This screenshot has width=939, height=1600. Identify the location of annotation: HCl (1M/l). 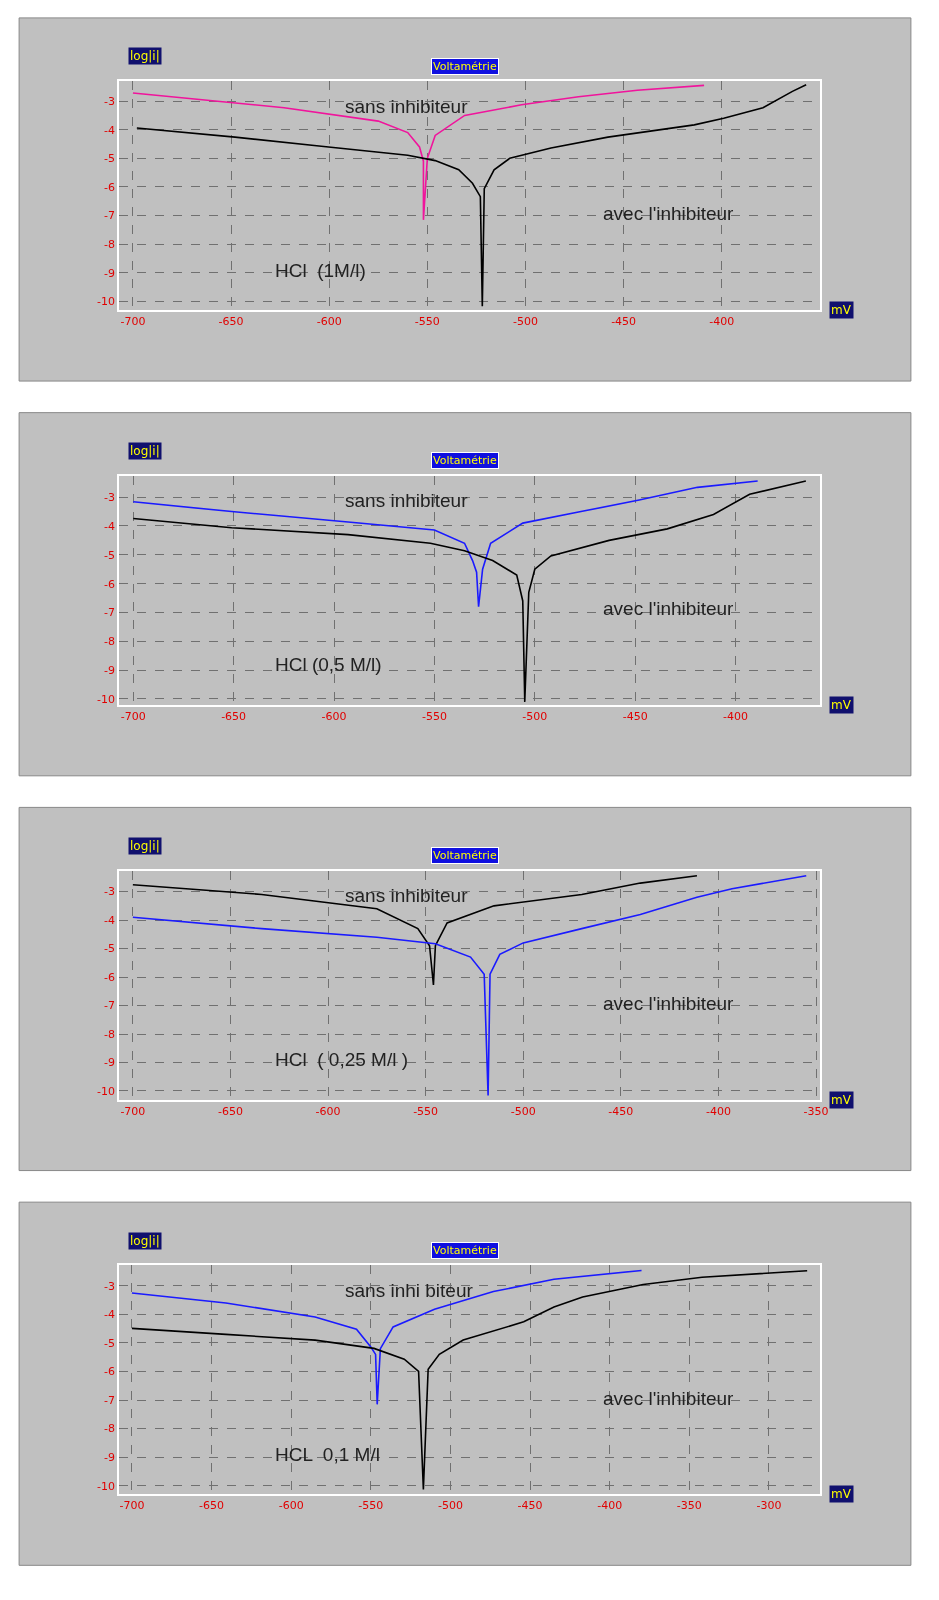
(320, 270).